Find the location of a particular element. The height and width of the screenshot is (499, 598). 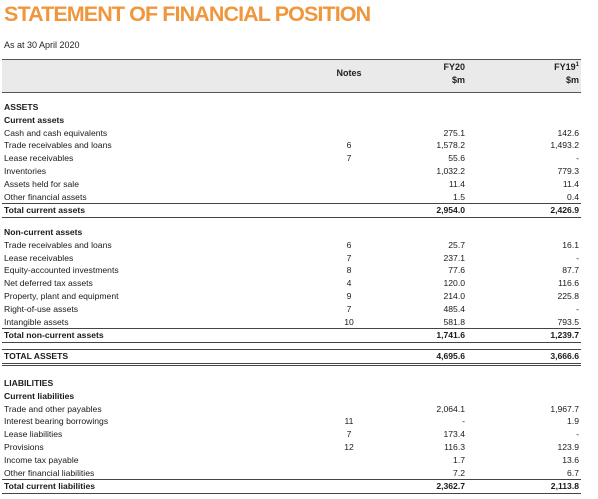

row-label: Income tax payable is located at coordinates (41, 459).